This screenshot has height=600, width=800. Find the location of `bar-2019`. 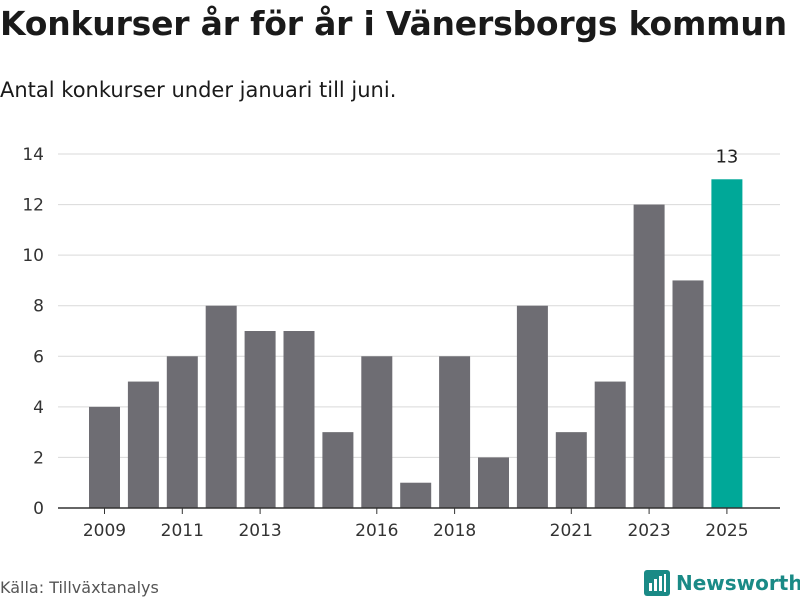

bar-2019 is located at coordinates (493, 482).